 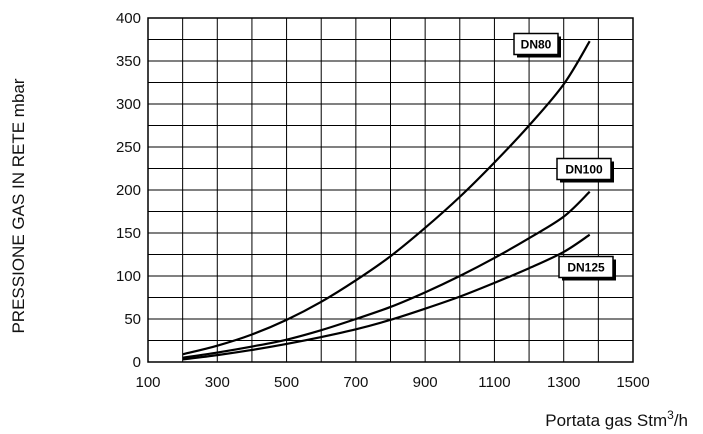 What do you see at coordinates (632, 382) in the screenshot?
I see `x-tick-label: 1500` at bounding box center [632, 382].